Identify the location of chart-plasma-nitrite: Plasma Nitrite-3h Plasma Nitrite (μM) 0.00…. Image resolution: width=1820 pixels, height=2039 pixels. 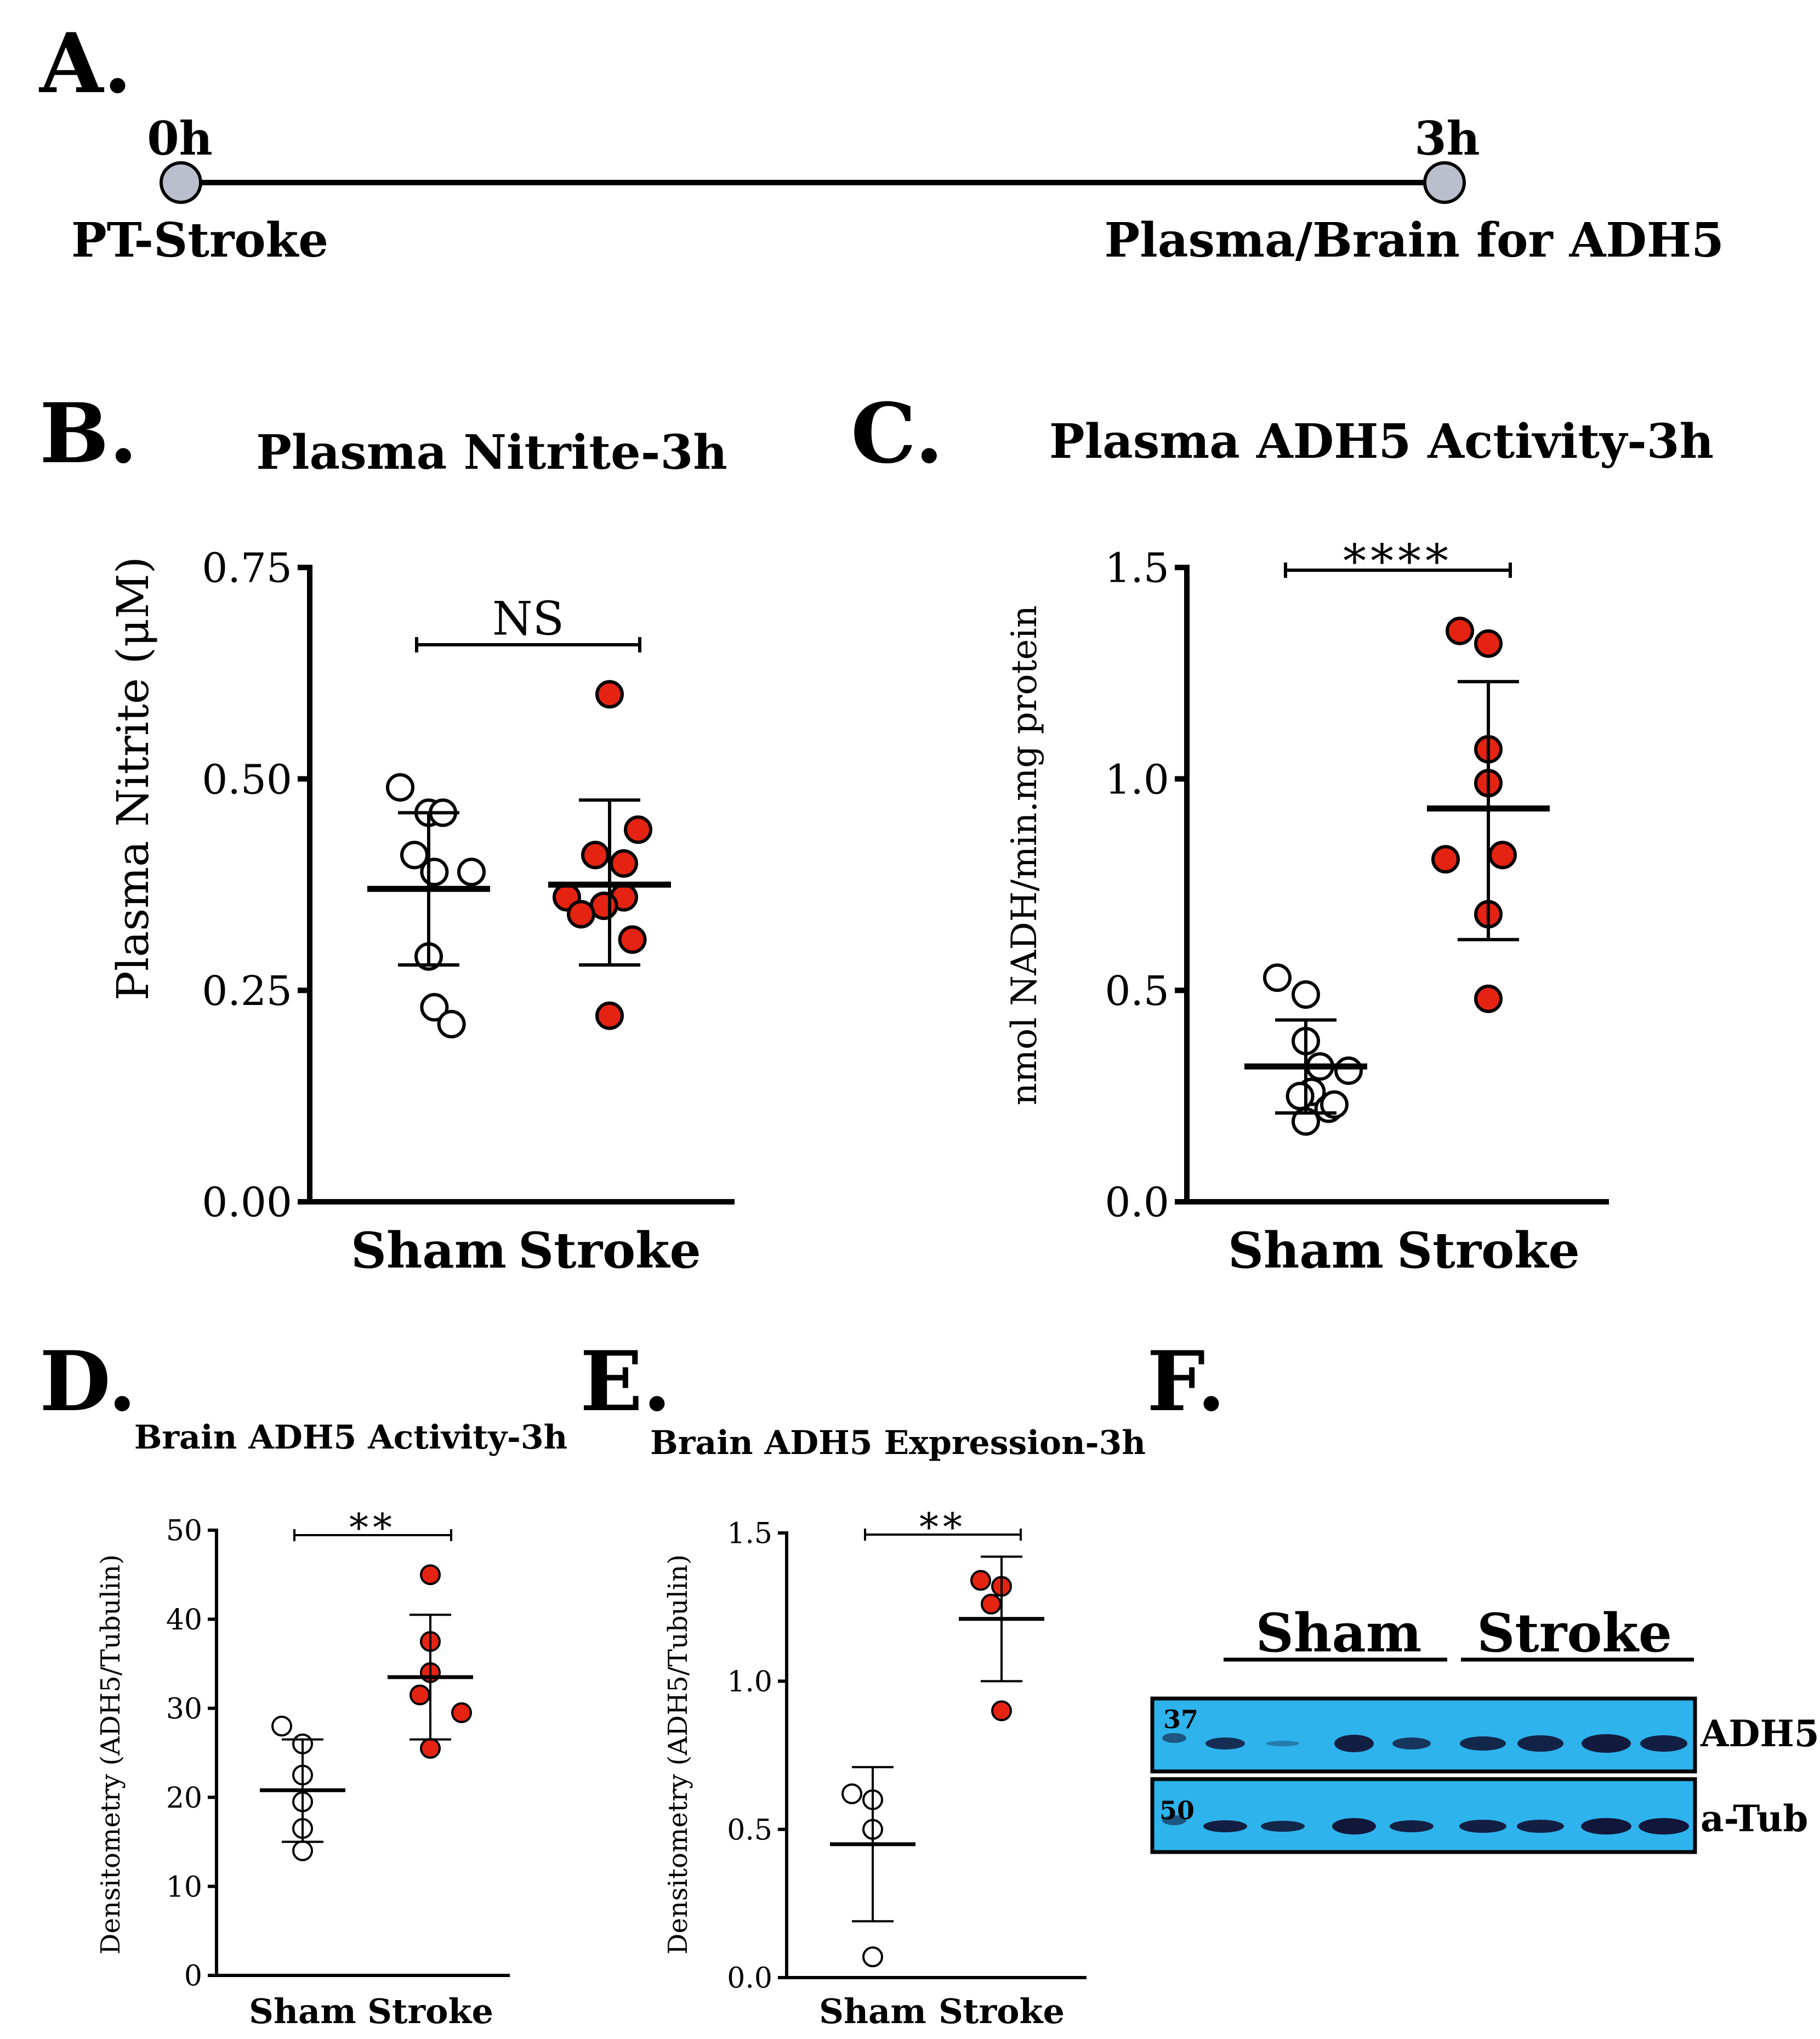
(421, 852).